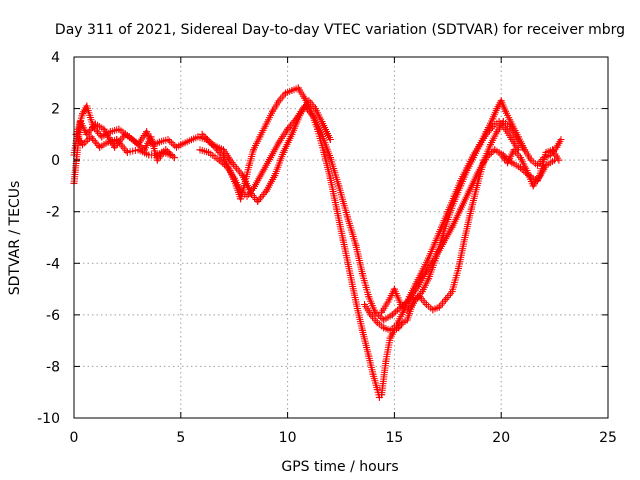 The image size is (640, 480). Describe the element at coordinates (53, 367) in the screenshot. I see `y-tick-label: -8` at that location.